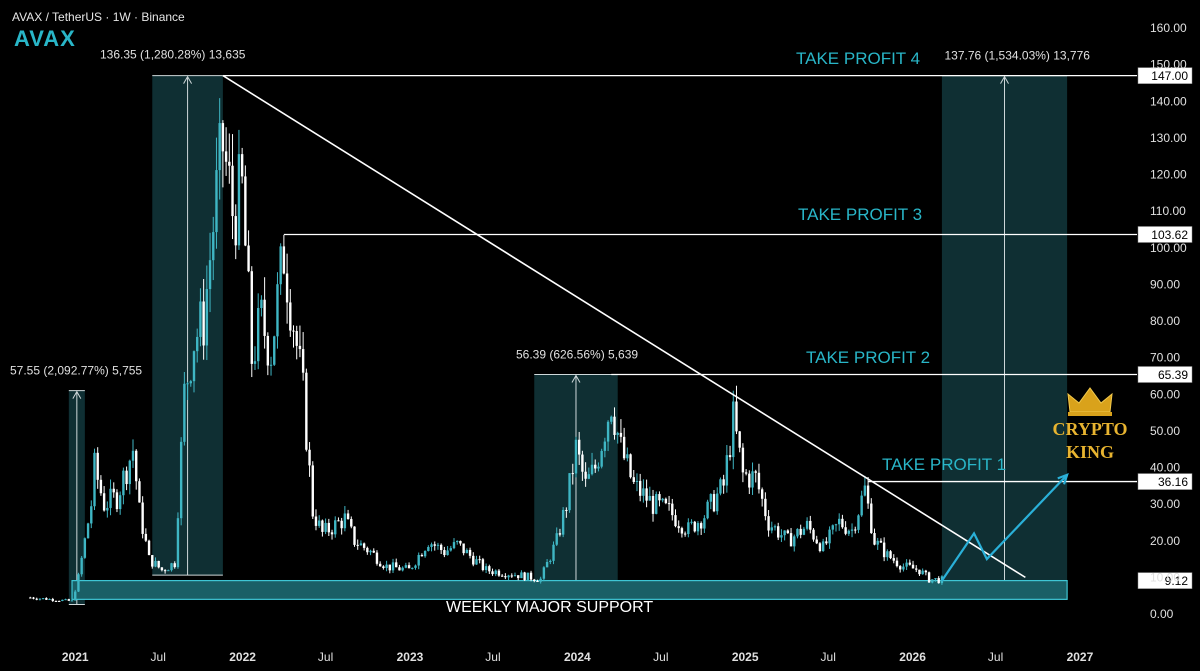 The image size is (1200, 671). What do you see at coordinates (549, 607) in the screenshot?
I see `support-label: WEEKLY MAJOR SUPPORT` at bounding box center [549, 607].